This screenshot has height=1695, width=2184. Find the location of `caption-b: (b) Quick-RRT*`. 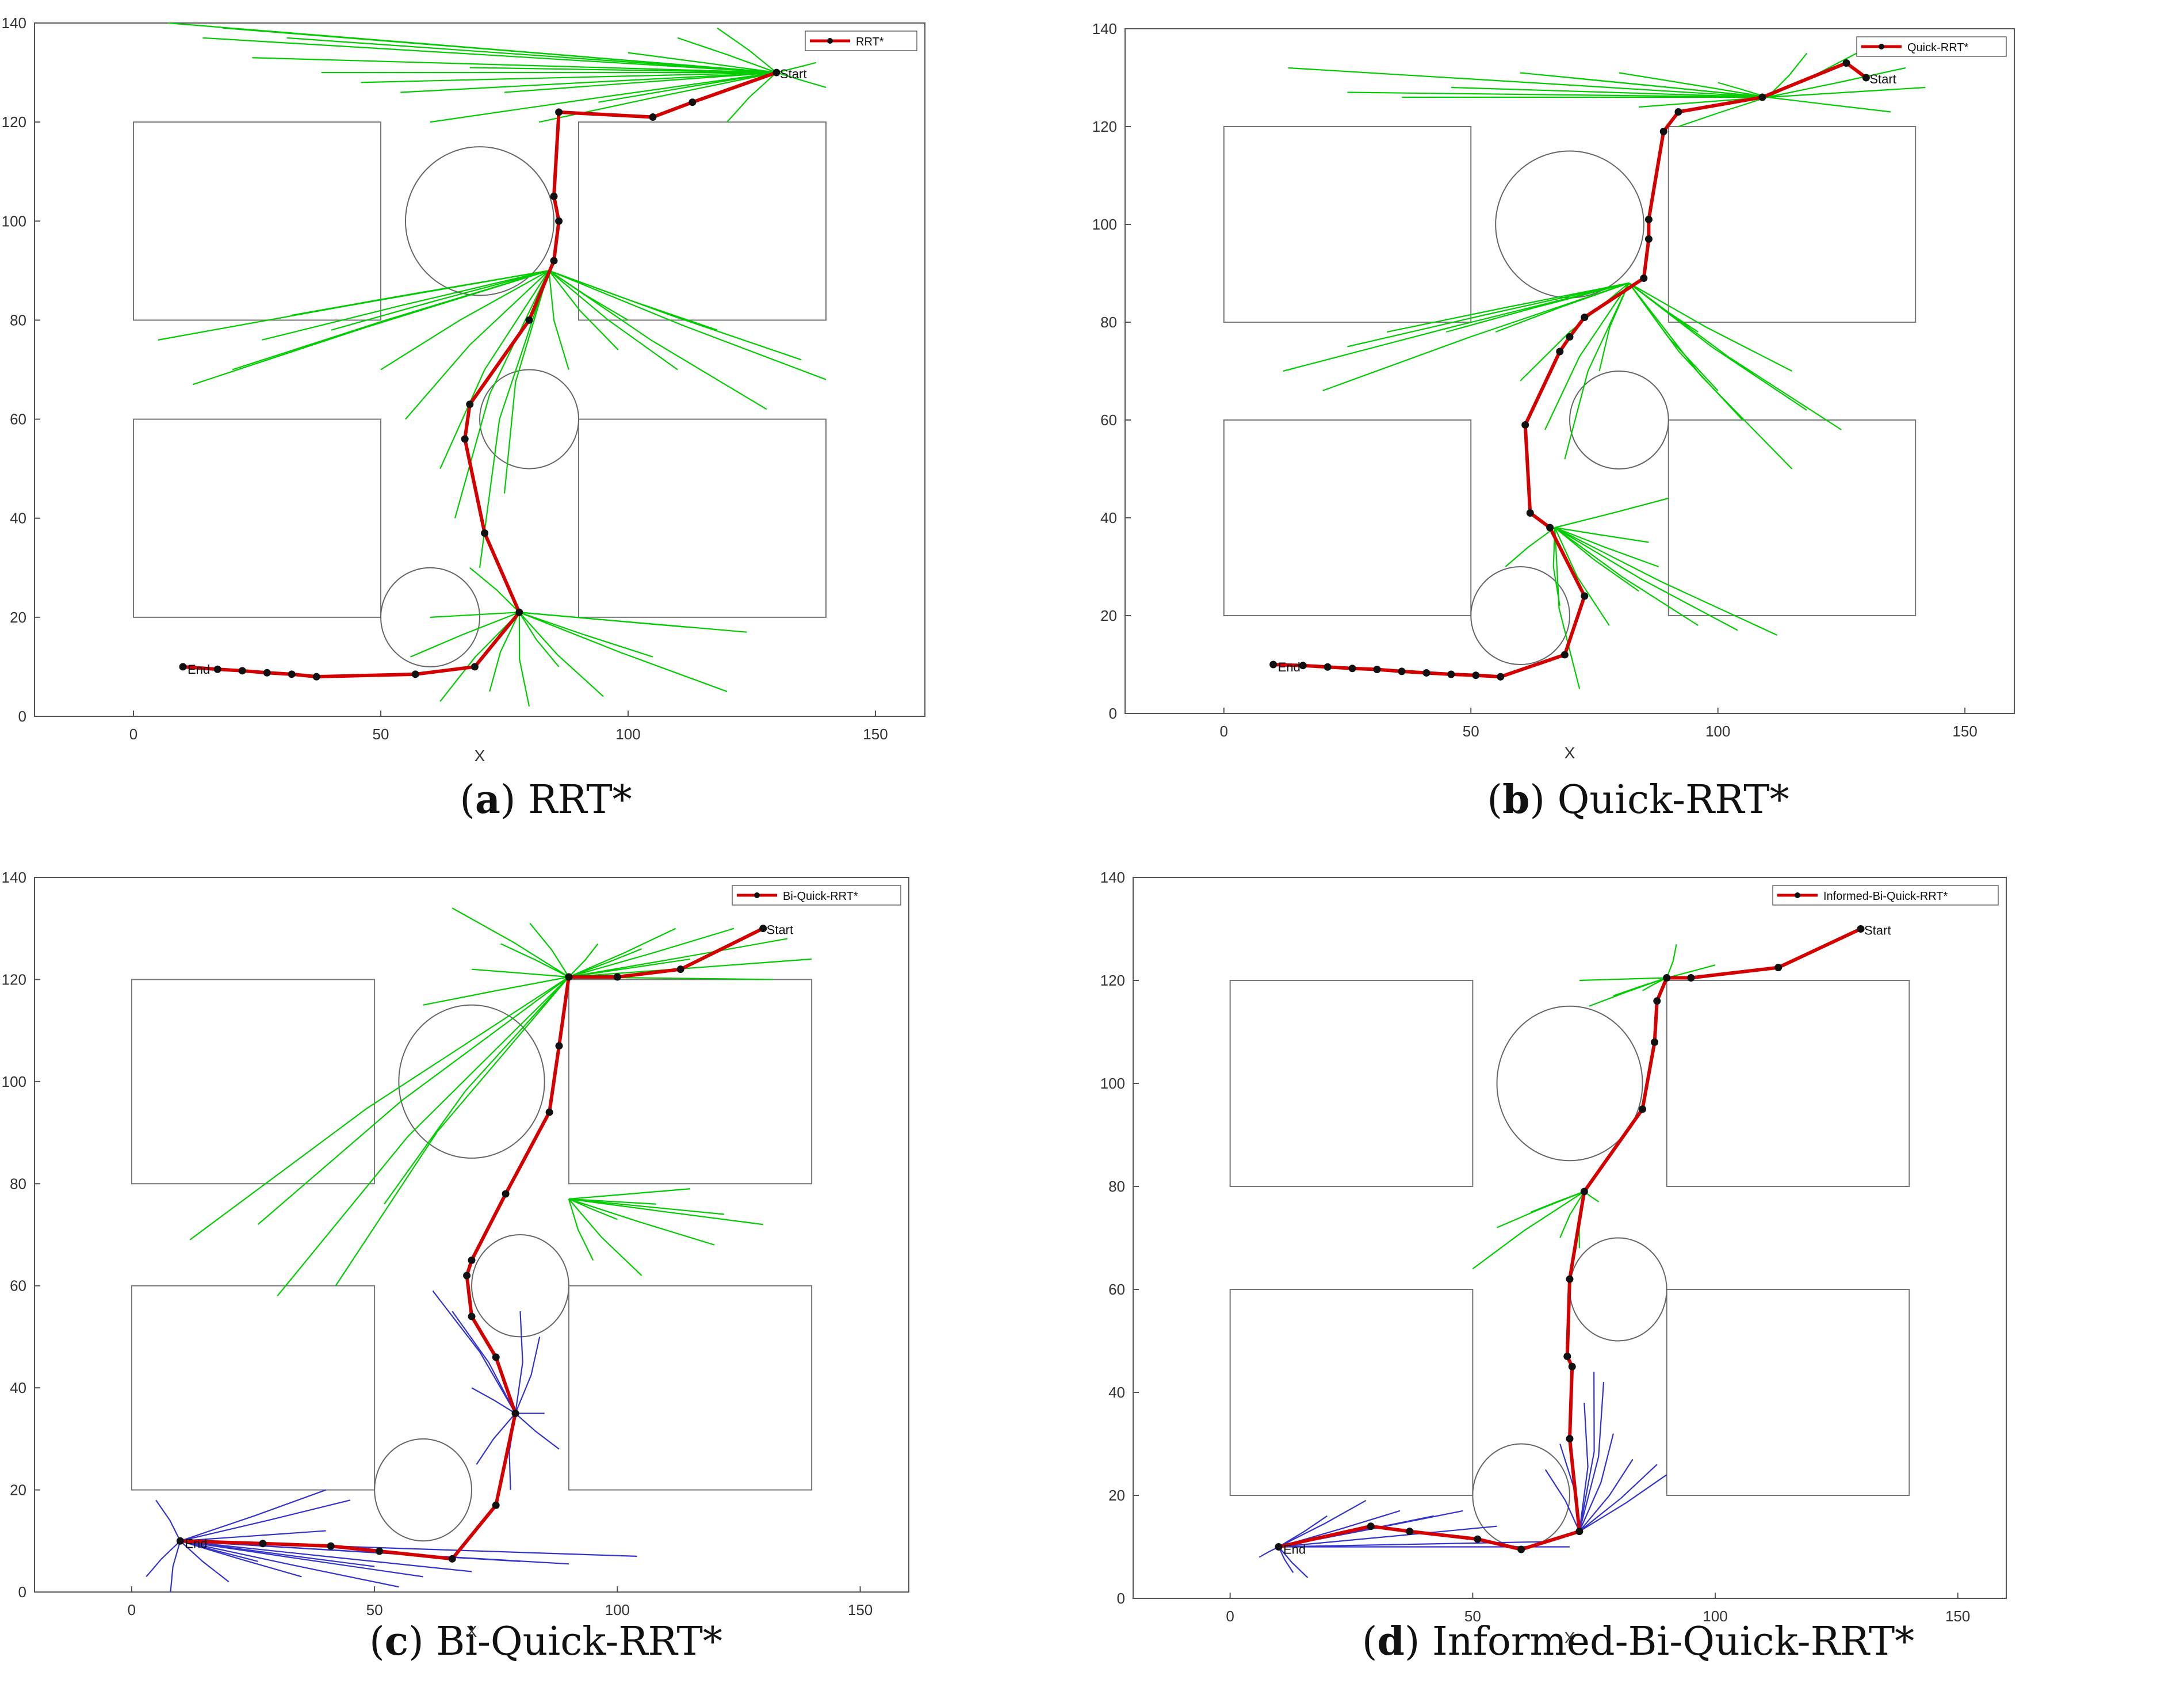

caption-b: (b) Quick-RRT* is located at coordinates (1638, 800).